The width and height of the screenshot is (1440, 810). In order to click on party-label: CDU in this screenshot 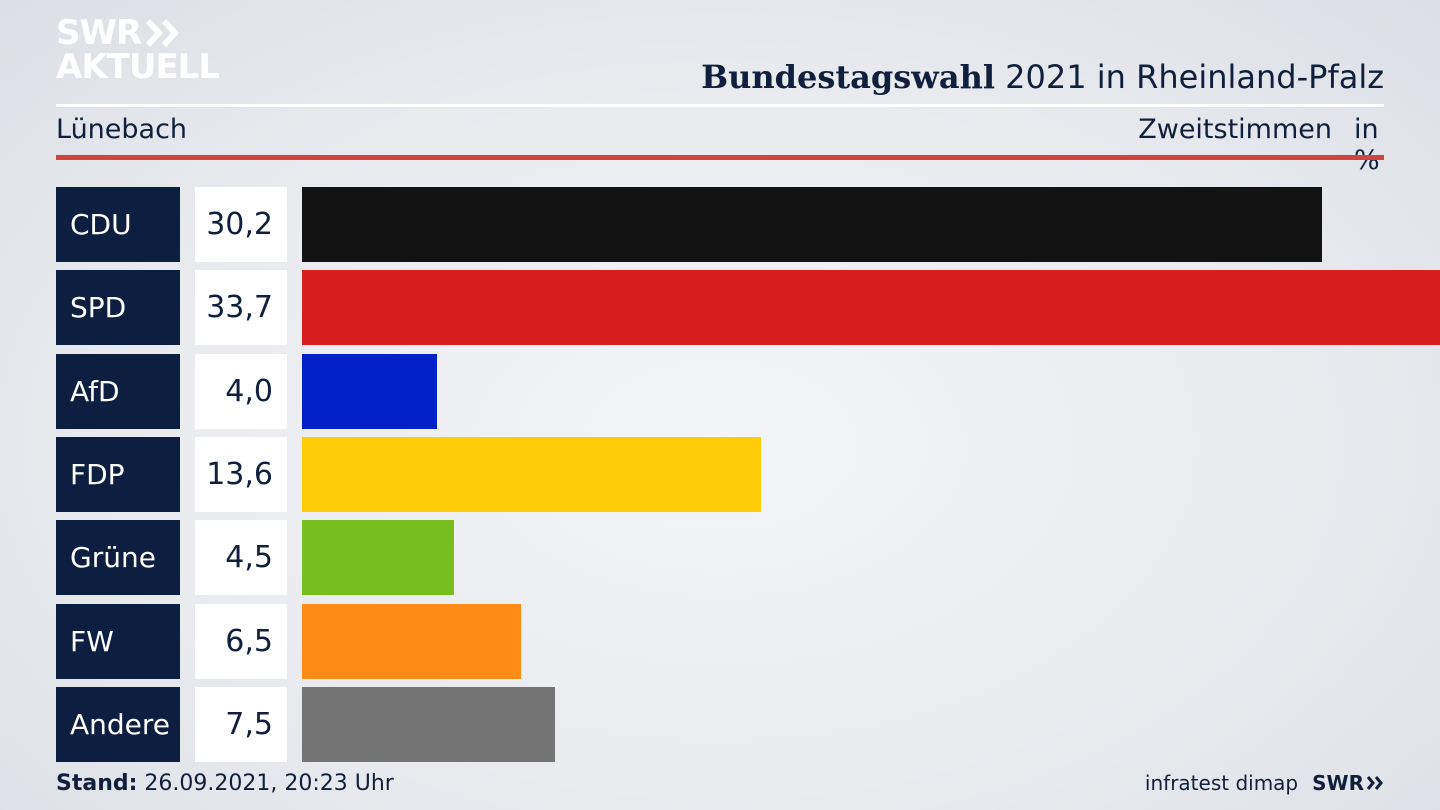, I will do `click(118, 224)`.